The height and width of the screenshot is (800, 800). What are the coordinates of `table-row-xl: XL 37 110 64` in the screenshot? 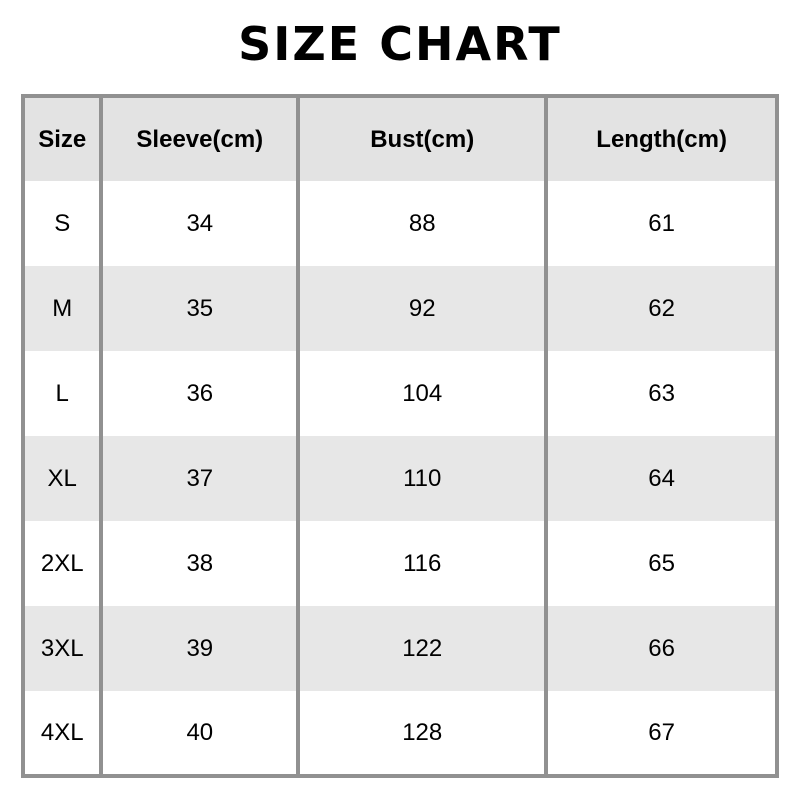 It's located at (400, 478).